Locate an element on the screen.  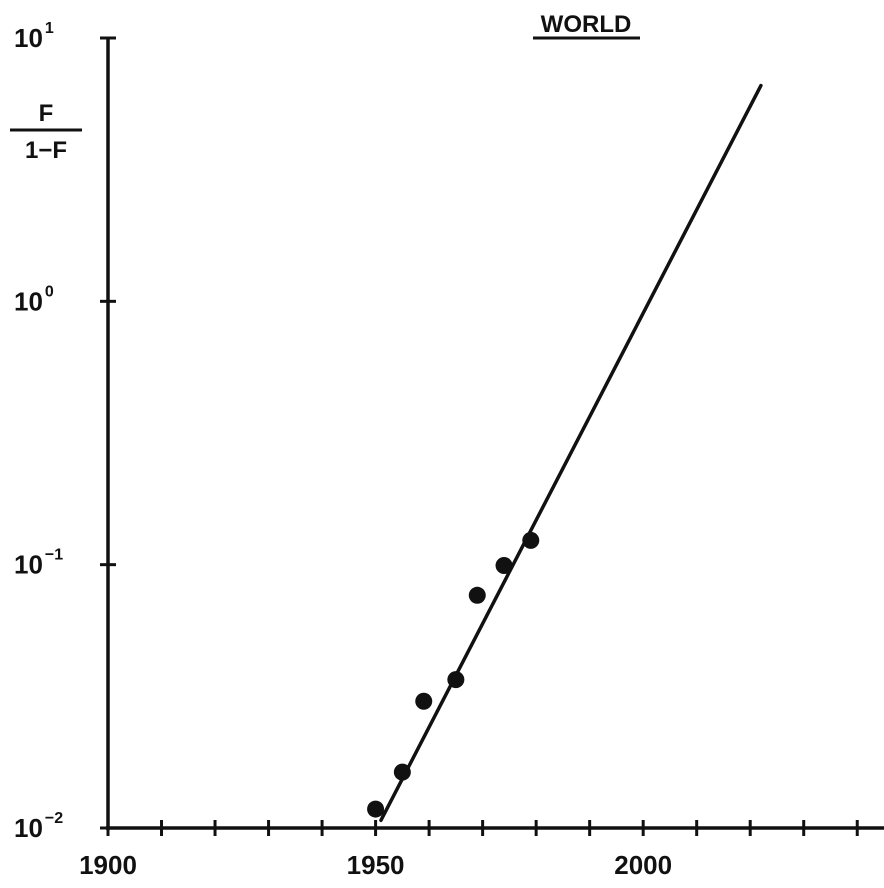
x-tick-label-2000: 2000 is located at coordinates (643, 865).